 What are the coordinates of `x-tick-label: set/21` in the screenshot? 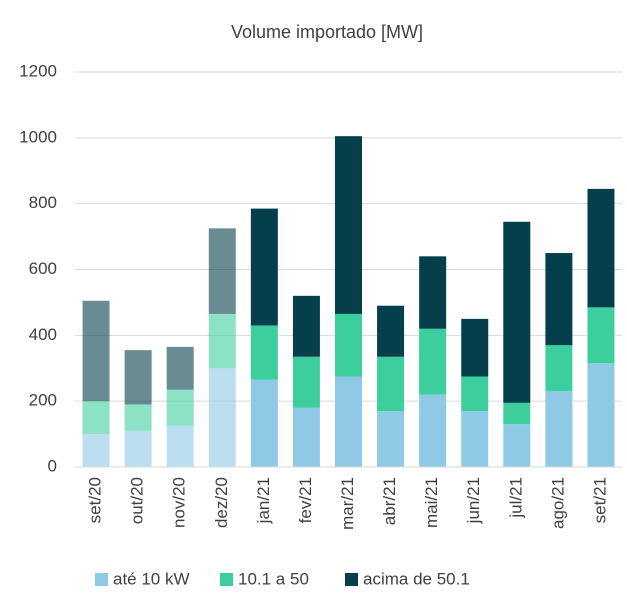 It's located at (599, 500).